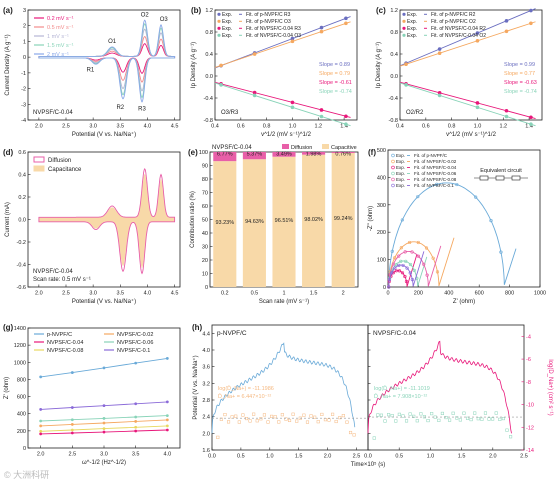  Describe the element at coordinates (283, 294) in the screenshot. I see `panel-e-x-tick-label: 1` at that location.